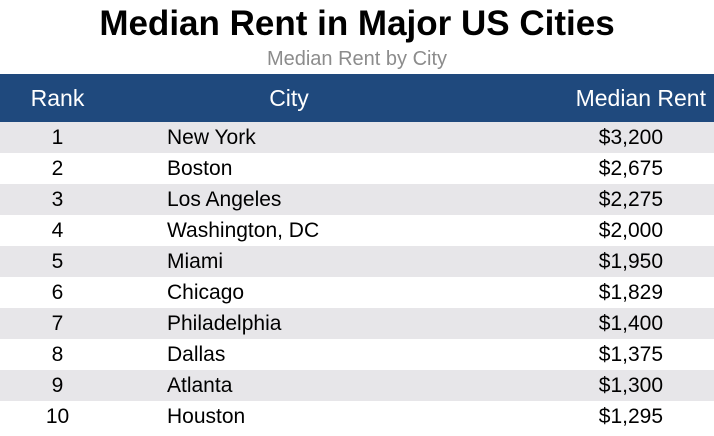  What do you see at coordinates (630, 385) in the screenshot?
I see `rent-cell: $1,300` at bounding box center [630, 385].